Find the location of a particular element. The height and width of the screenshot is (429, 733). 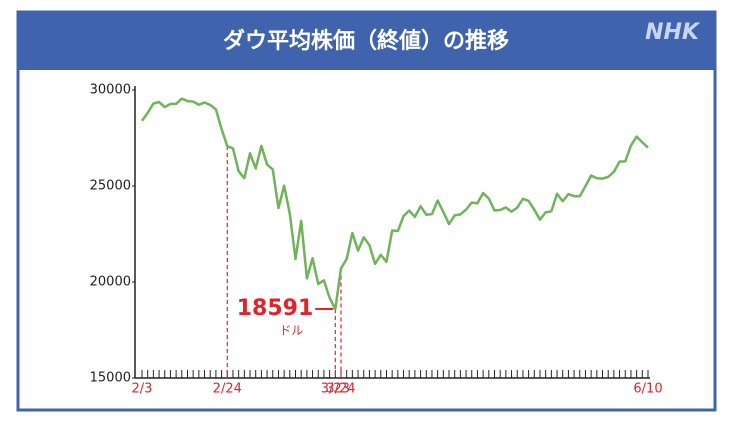

x-tick-label: 3/23 is located at coordinates (335, 389).